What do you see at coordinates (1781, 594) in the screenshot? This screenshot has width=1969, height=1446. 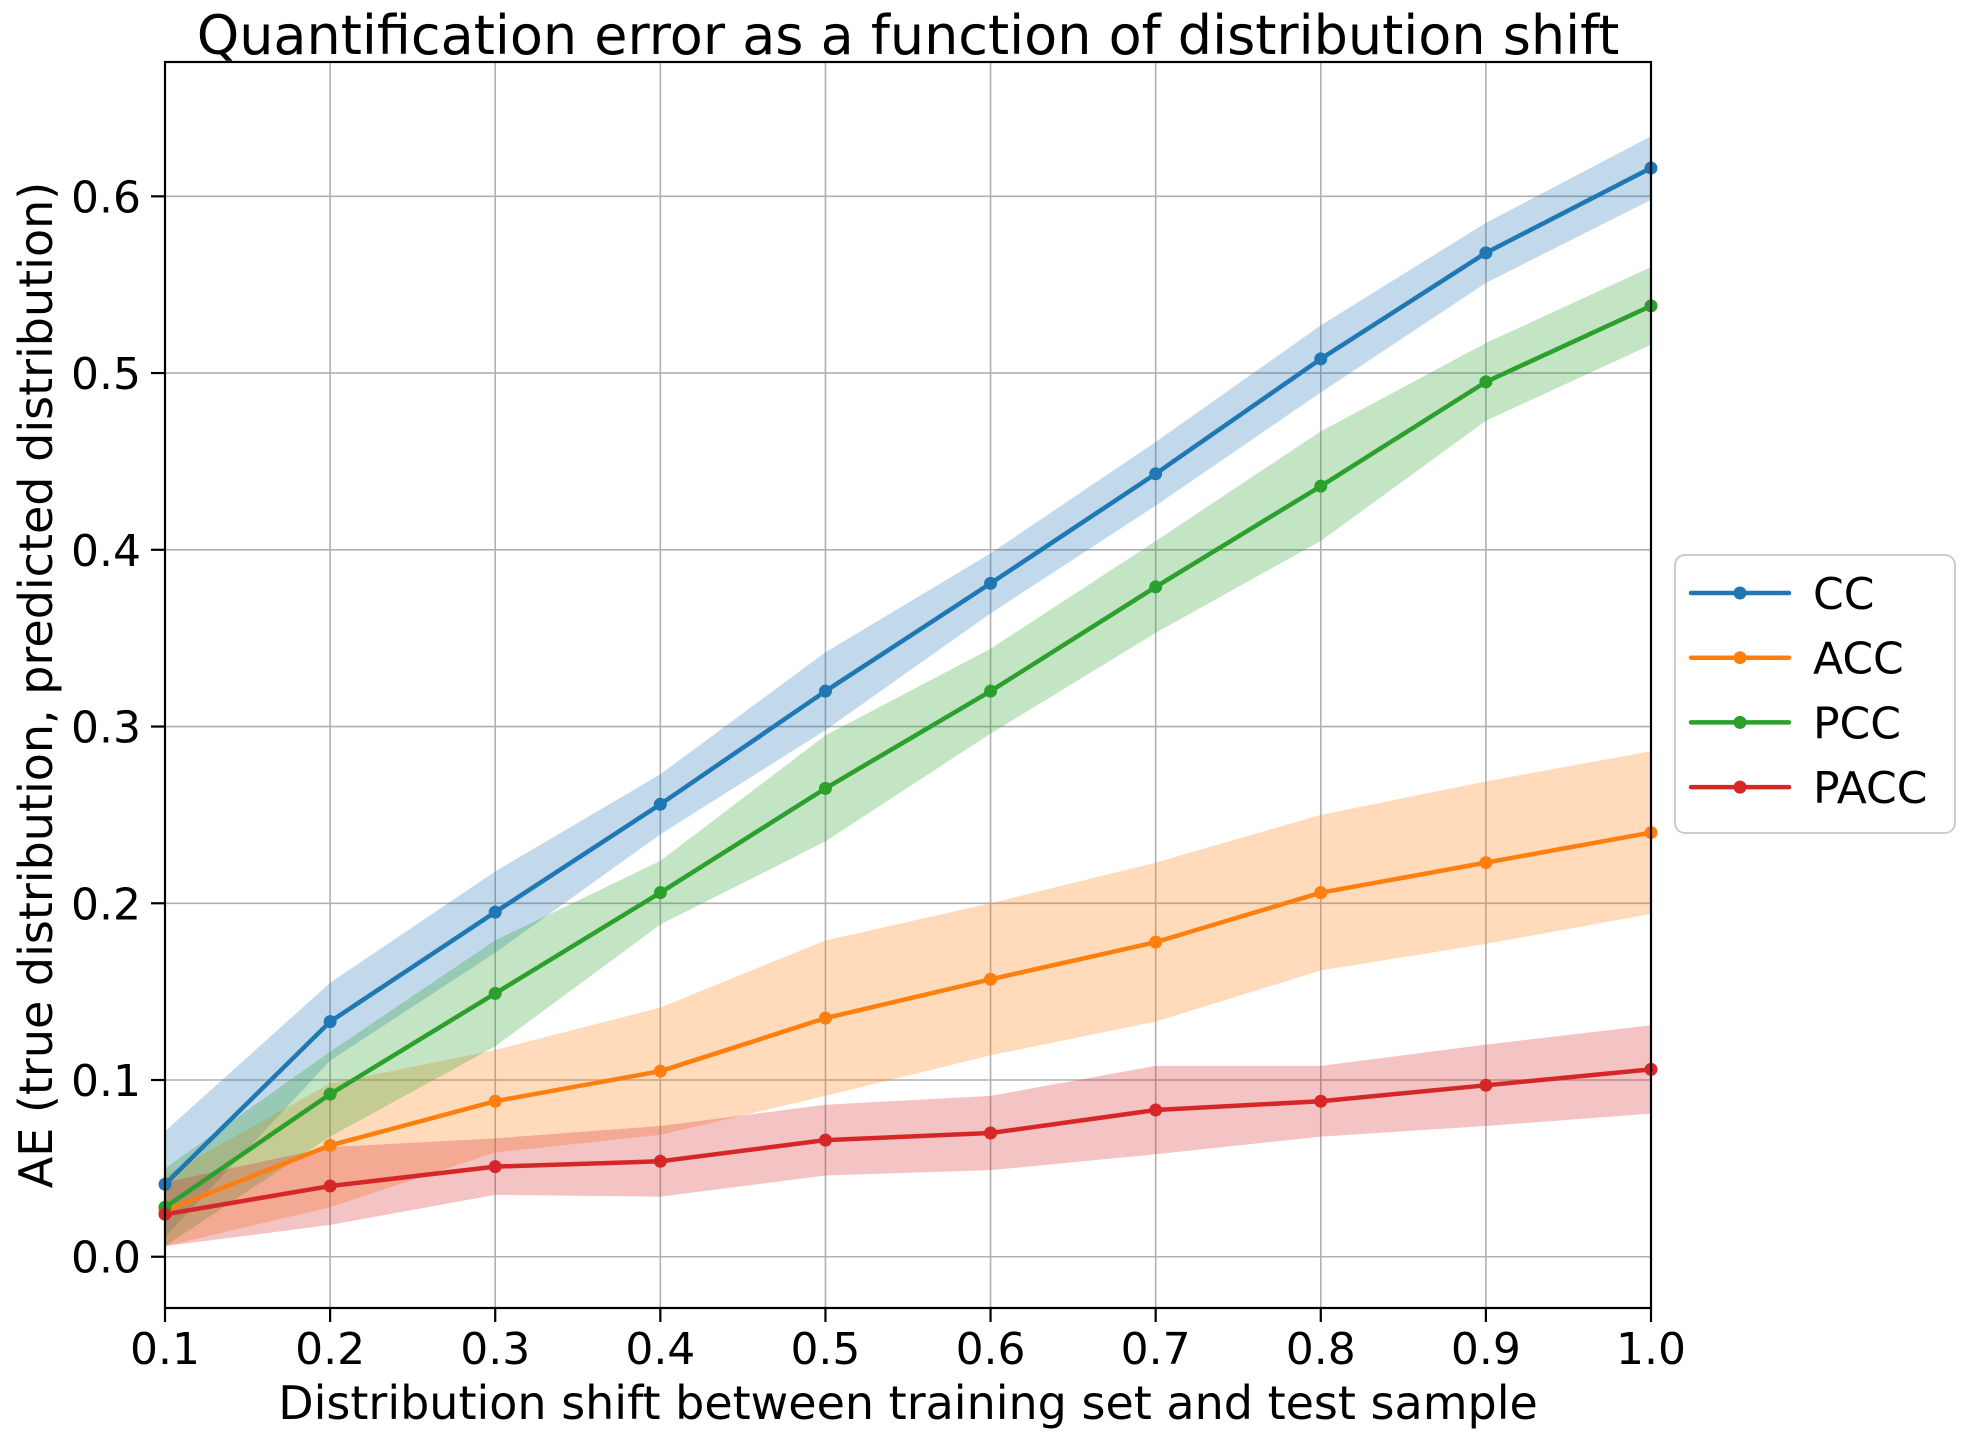 I see `legend-item-CC: CC` at bounding box center [1781, 594].